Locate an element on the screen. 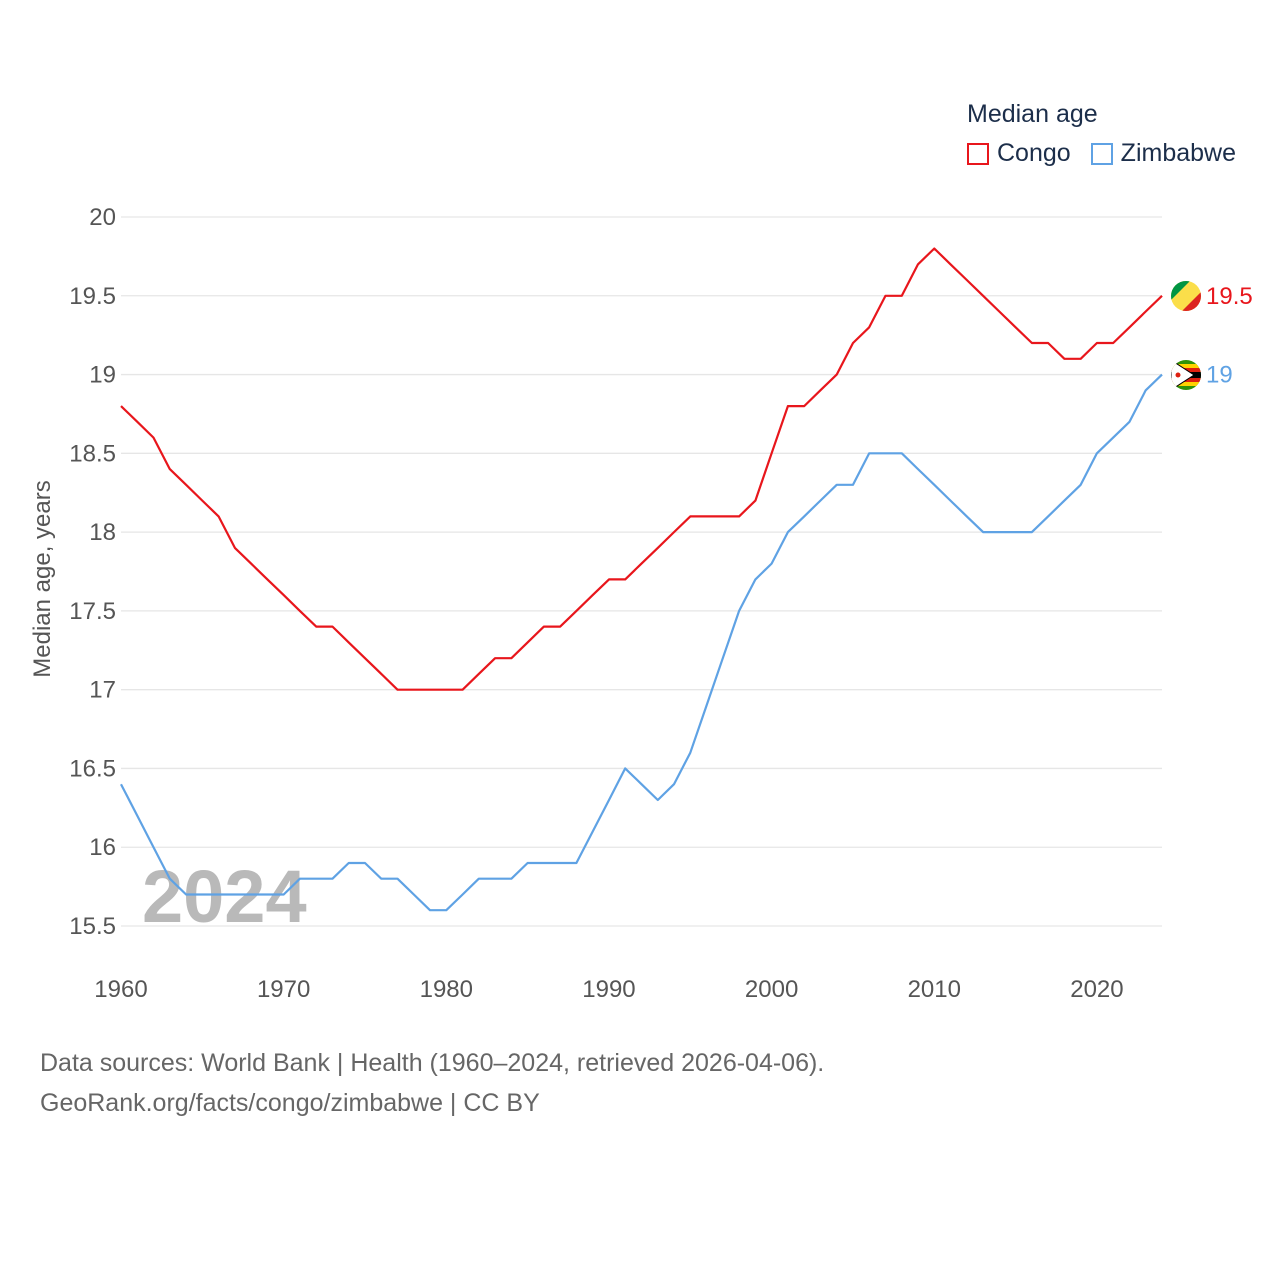  legend-item-congo: Congo is located at coordinates (1019, 153).